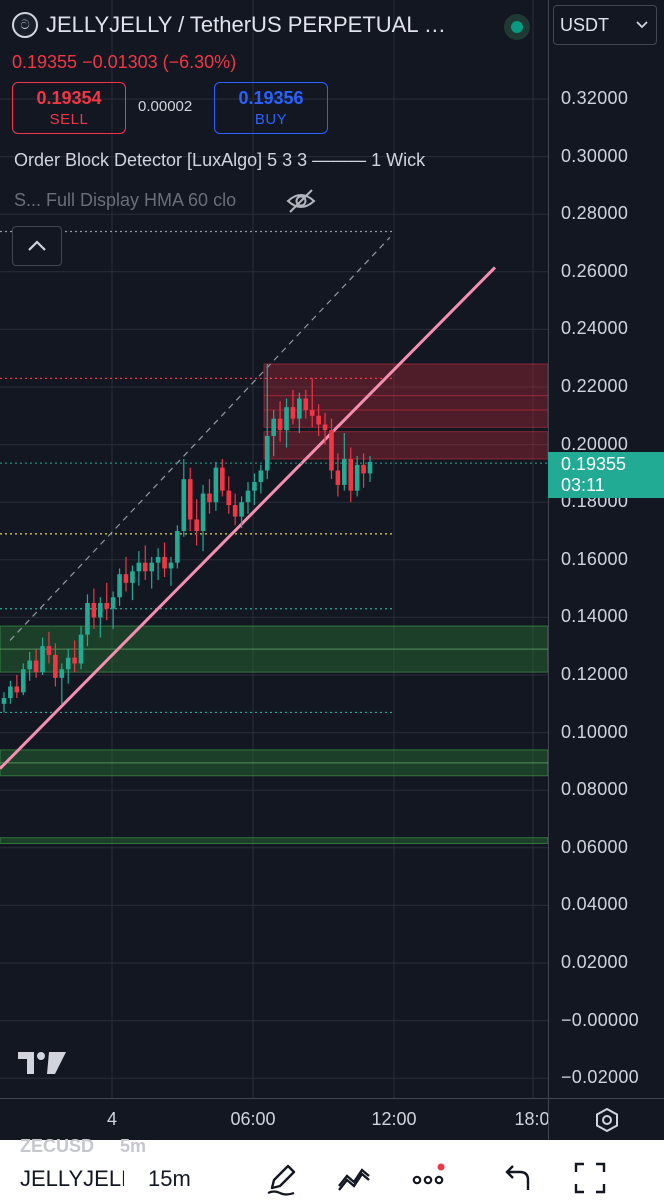 The image size is (664, 1200). What do you see at coordinates (83, 1146) in the screenshot?
I see `previous-symbol-ghost: ZECUSD 5m` at bounding box center [83, 1146].